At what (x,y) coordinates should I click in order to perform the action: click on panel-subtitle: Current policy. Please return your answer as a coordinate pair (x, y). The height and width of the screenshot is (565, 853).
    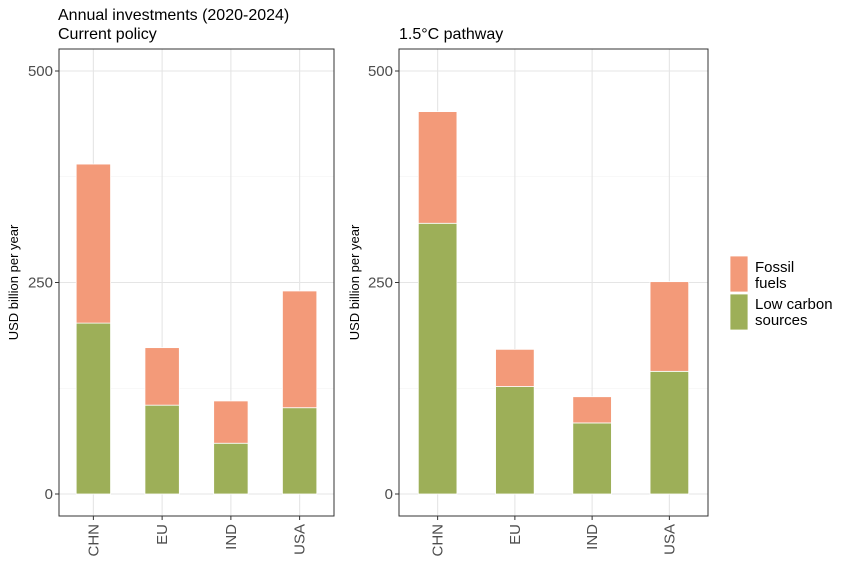
    Looking at the image, I should click on (107, 34).